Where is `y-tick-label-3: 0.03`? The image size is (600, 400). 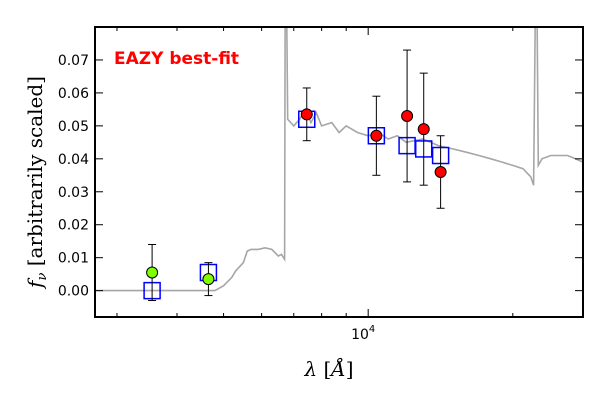 y-tick-label-3: 0.03 is located at coordinates (73, 193).